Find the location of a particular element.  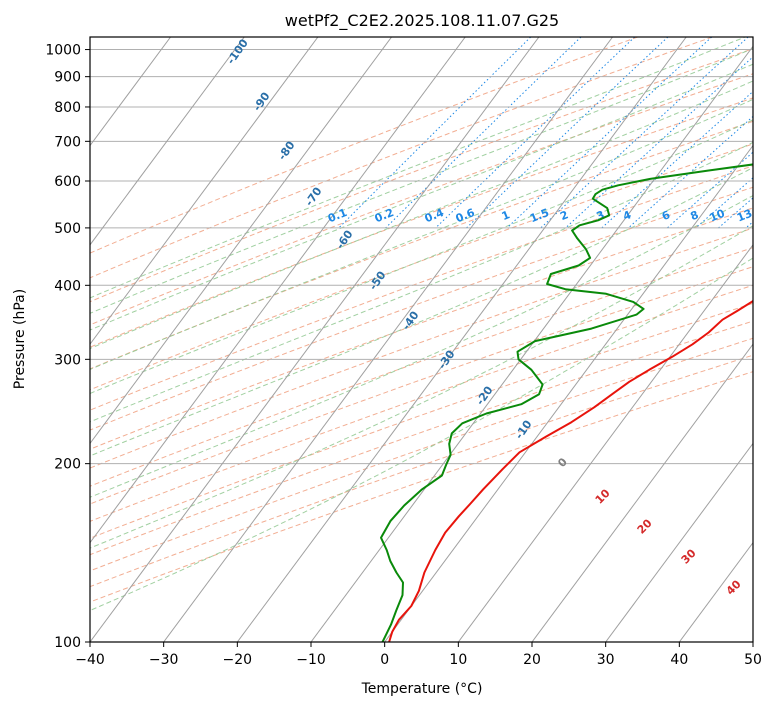

y-axis-title: Pressure (hPa) is located at coordinates (20, 339).